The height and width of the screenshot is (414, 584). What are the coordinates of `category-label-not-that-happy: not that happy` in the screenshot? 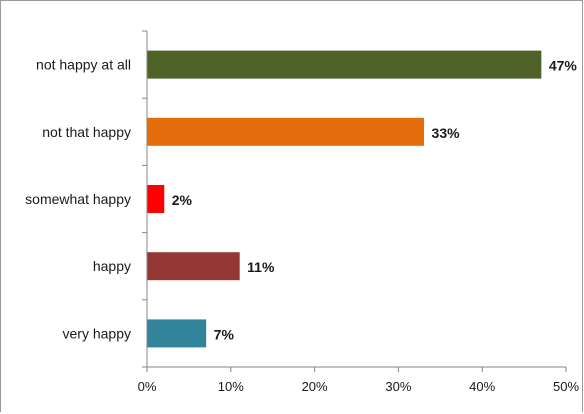 It's located at (86, 132).